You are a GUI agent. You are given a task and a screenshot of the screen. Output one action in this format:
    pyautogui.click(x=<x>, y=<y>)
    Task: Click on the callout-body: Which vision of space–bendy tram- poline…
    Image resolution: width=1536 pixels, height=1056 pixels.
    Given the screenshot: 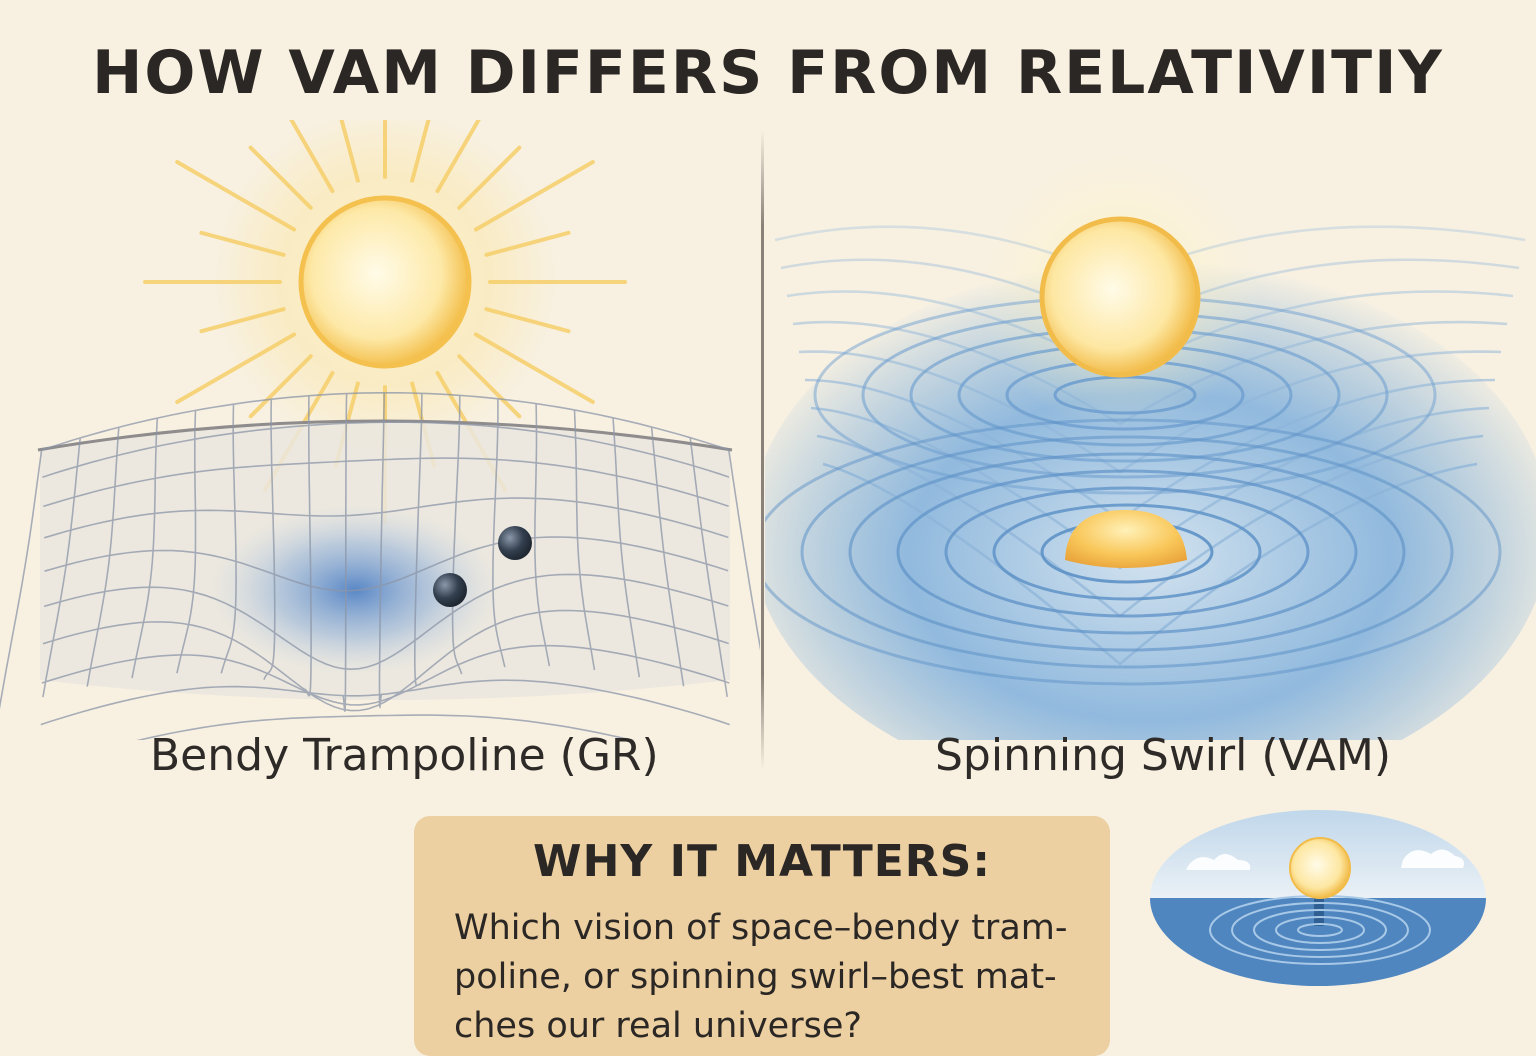 What is the action you would take?
    pyautogui.click(x=774, y=977)
    